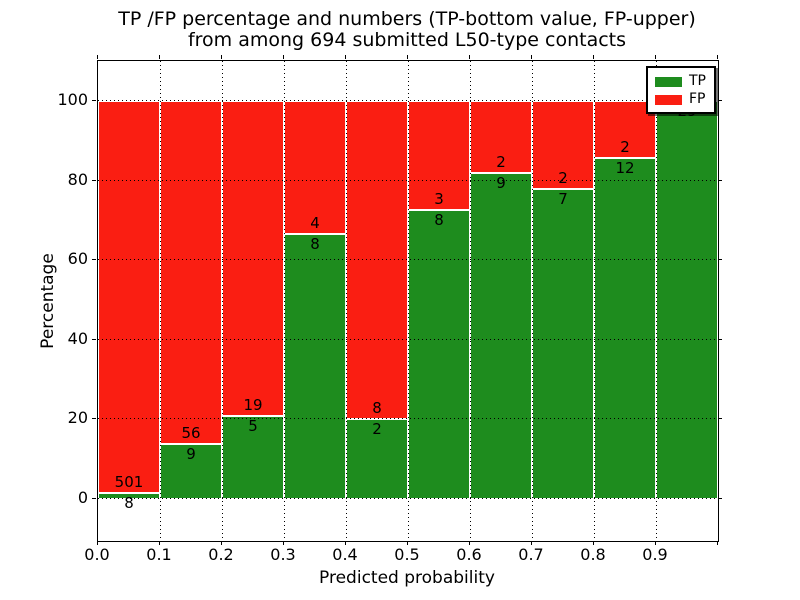 This screenshot has height=600, width=800. Describe the element at coordinates (697, 81) in the screenshot. I see `legend-entry-label: TP` at that location.